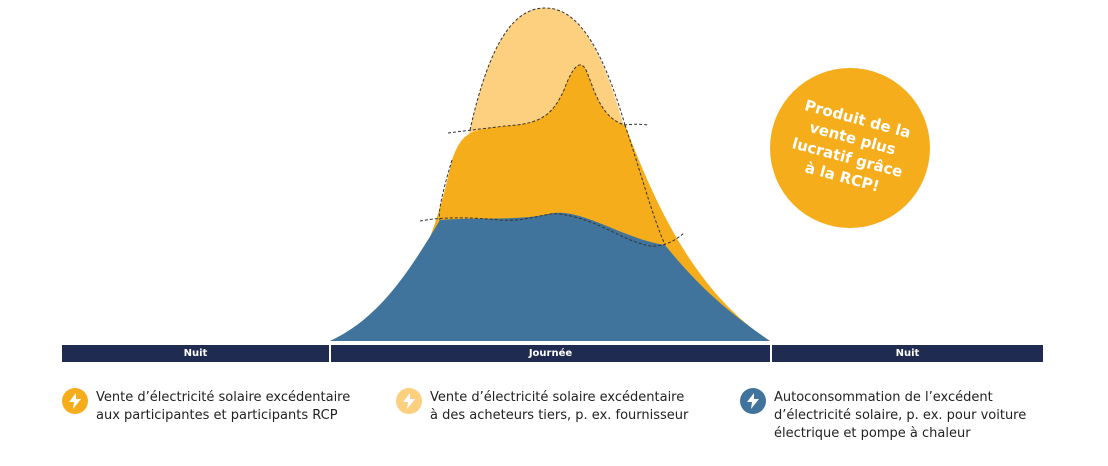 This screenshot has width=1108, height=466. I want to click on timeline-night-end: Nuit, so click(907, 353).